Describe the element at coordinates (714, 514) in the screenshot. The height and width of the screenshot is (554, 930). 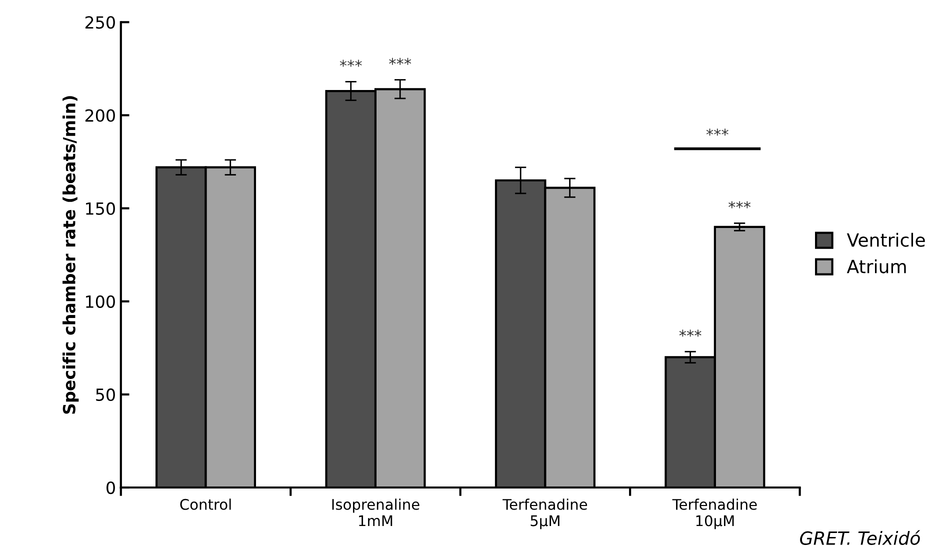
I see `x-tick-label: Terfenadine 10μM` at that location.